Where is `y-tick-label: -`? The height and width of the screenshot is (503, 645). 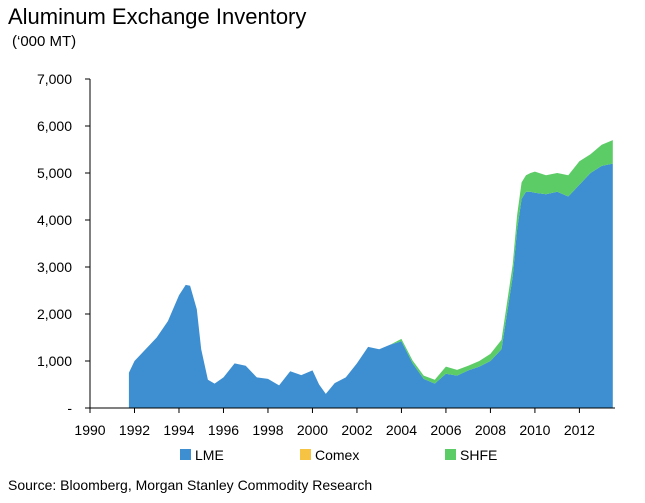 y-tick-label: - is located at coordinates (69, 408).